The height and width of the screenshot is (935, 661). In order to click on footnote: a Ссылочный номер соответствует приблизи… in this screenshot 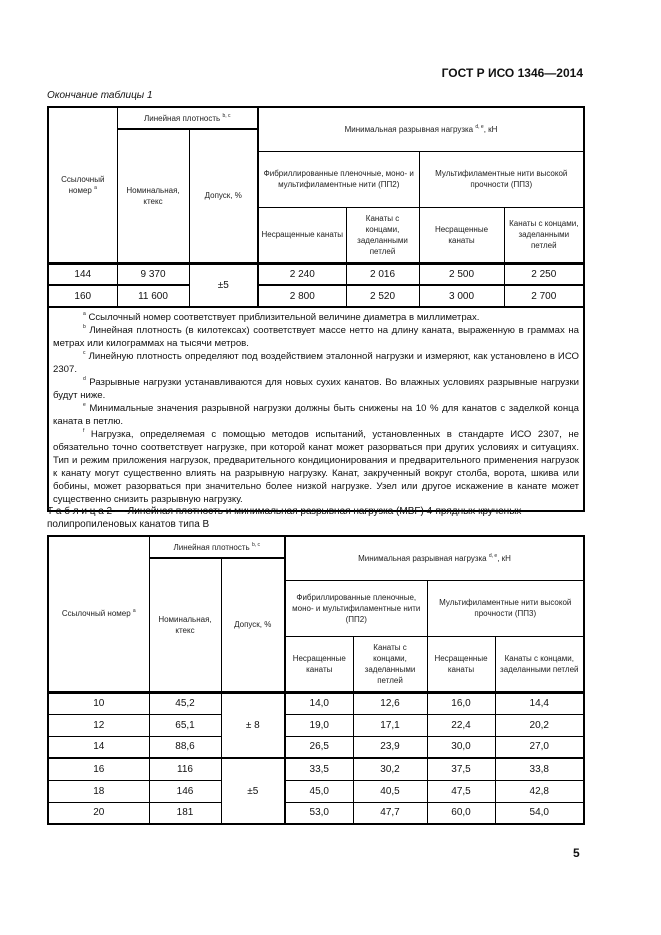, I will do `click(316, 317)`.